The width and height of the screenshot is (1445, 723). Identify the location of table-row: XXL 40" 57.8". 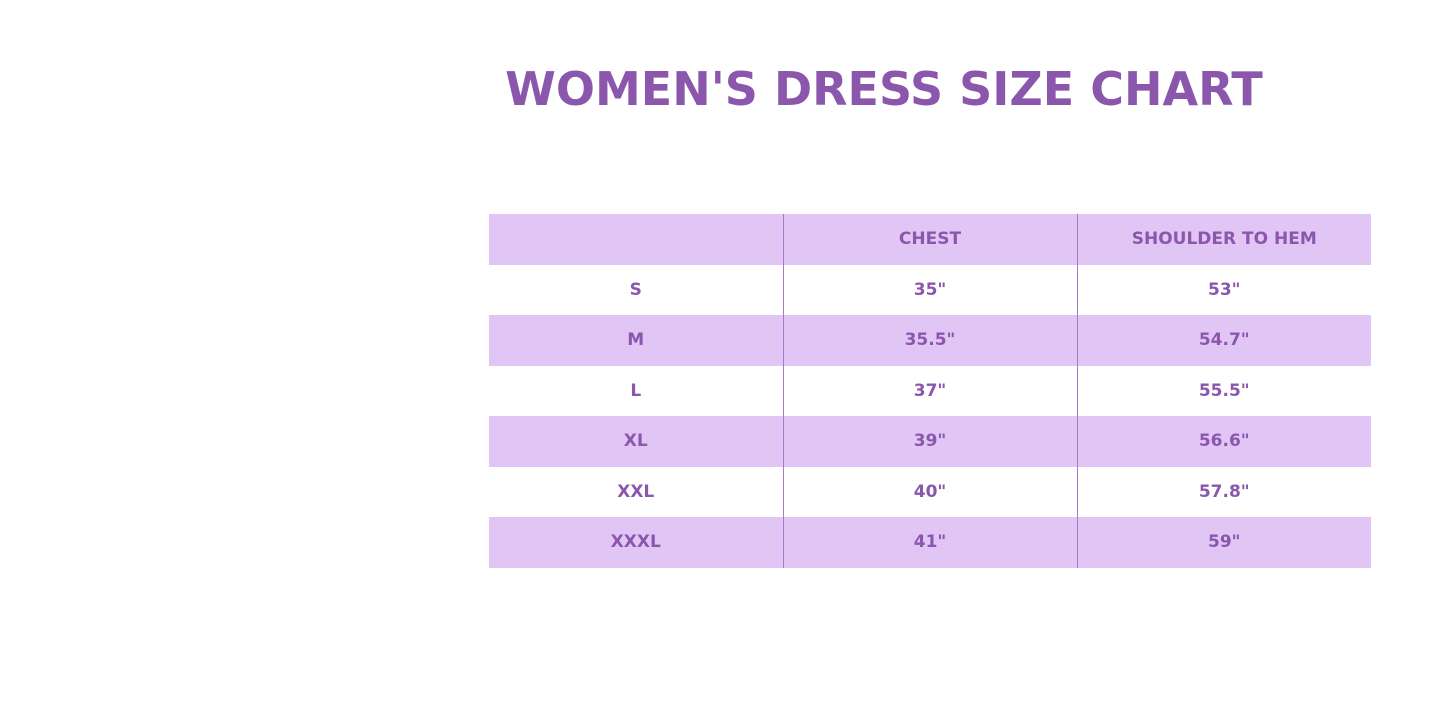
(930, 491).